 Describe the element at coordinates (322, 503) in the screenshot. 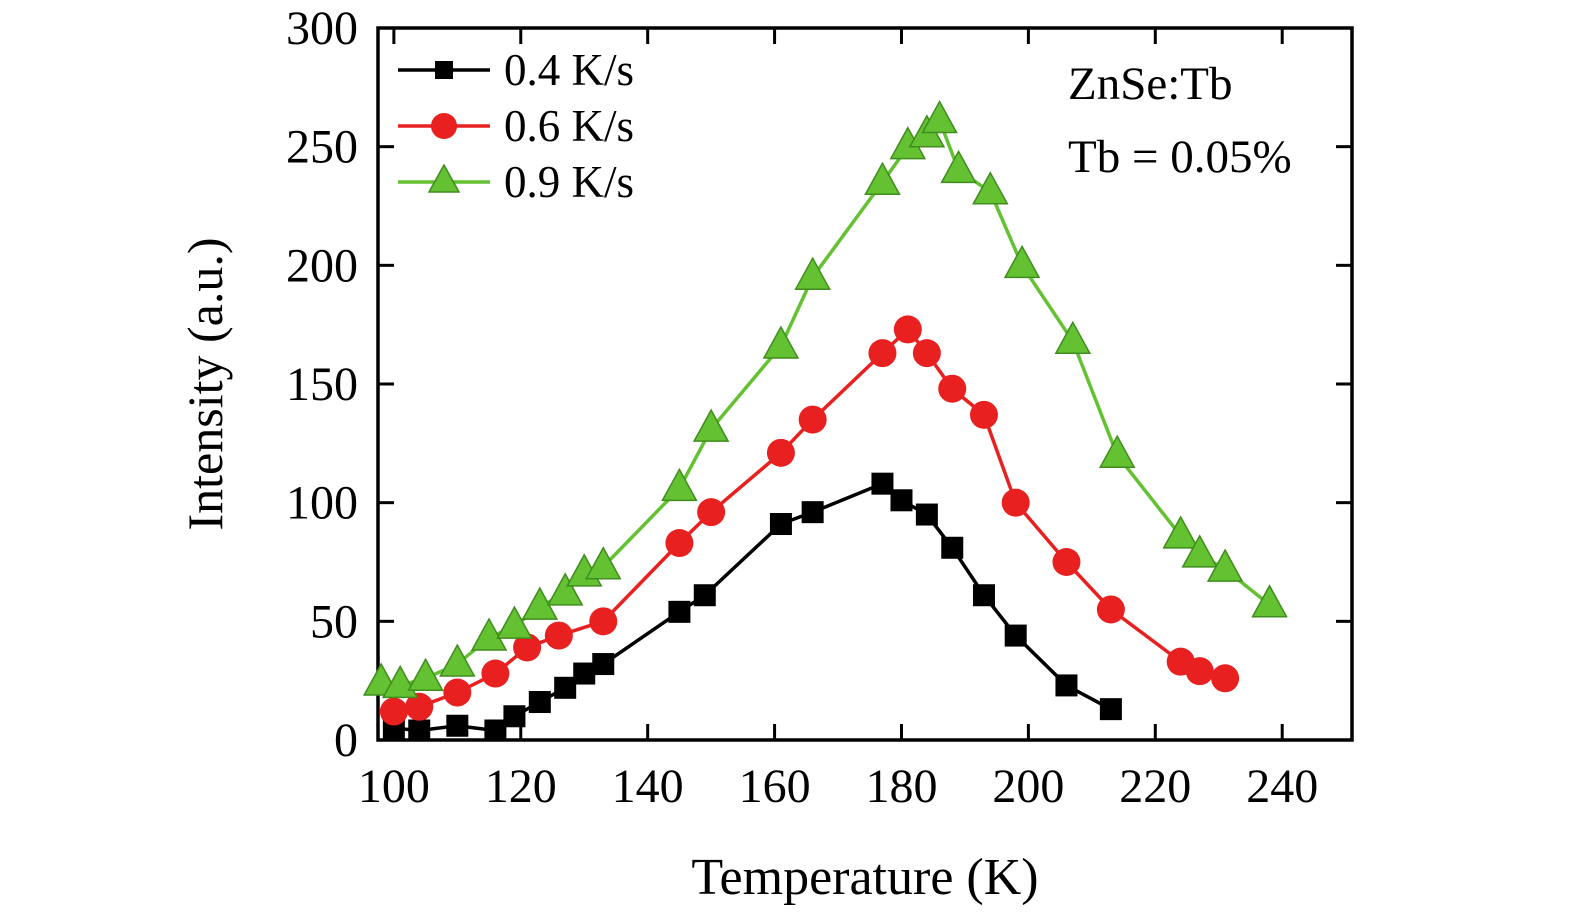

I see `y-tick-label: 100` at that location.